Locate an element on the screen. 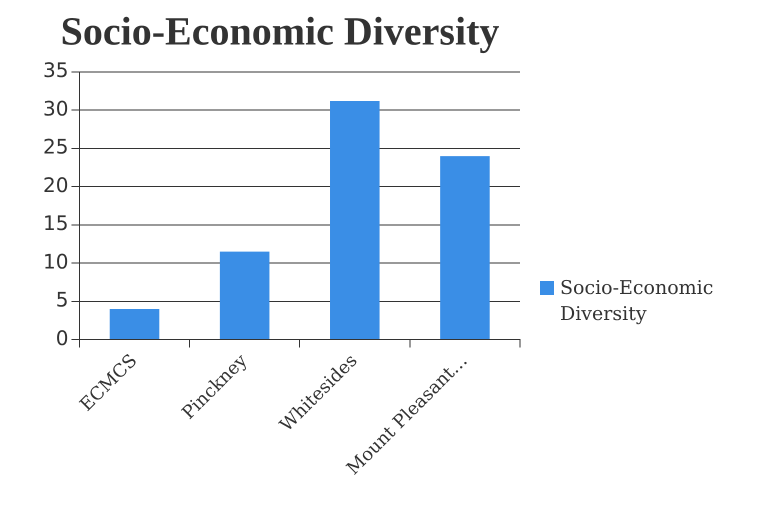  chart-title: Socio-Economic Diversity is located at coordinates (280, 31).